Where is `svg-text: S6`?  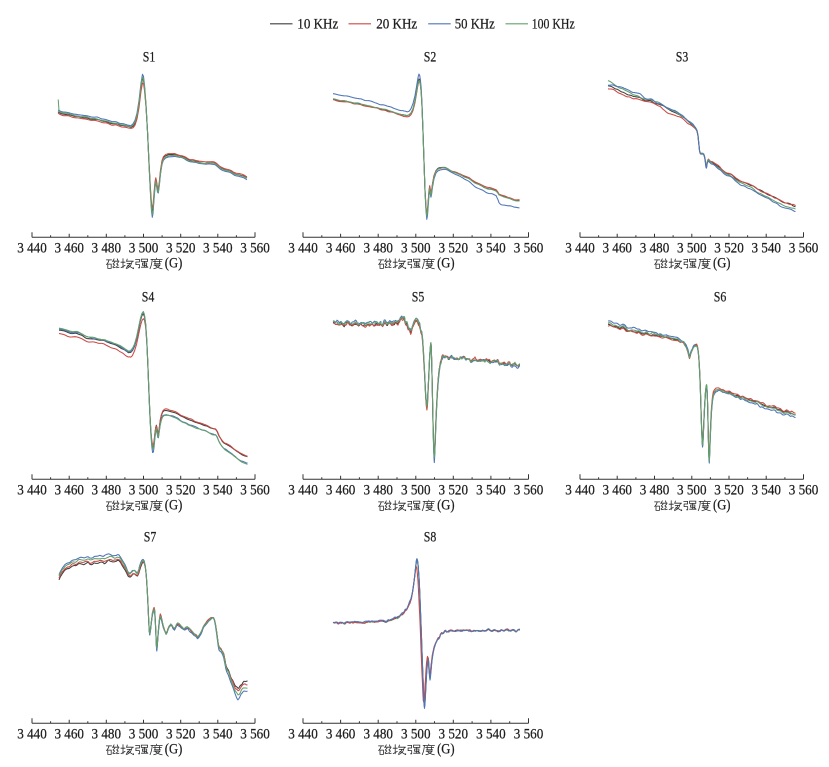
svg-text: S6 is located at coordinates (720, 297).